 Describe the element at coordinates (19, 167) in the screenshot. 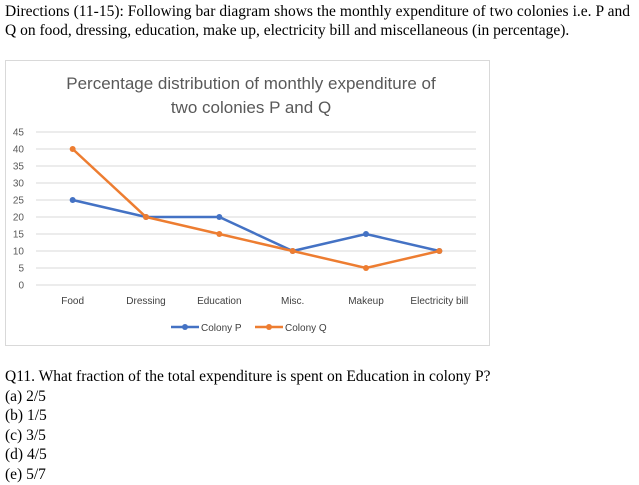

I see `y-tick-label: 35` at that location.